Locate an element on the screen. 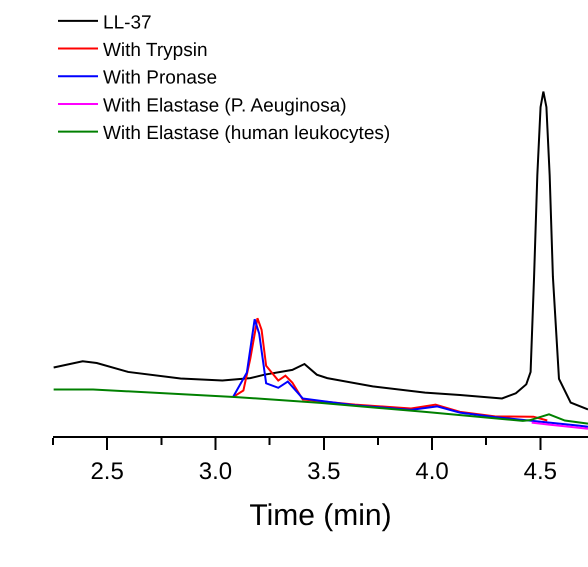 Image resolution: width=588 pixels, height=567 pixels. legend-label: With Trypsin is located at coordinates (155, 50).